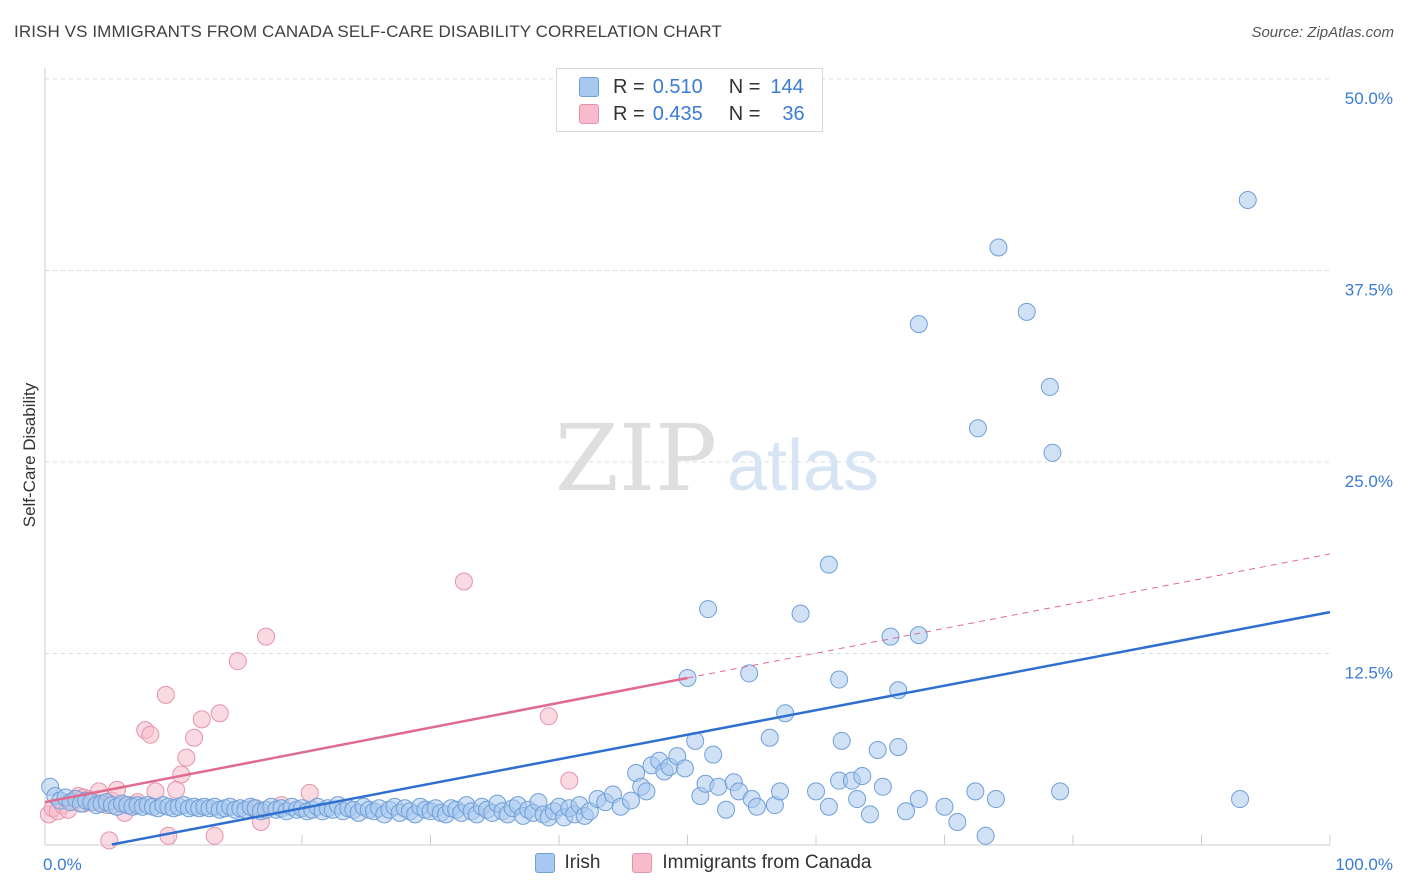 The width and height of the screenshot is (1406, 892). Describe the element at coordinates (1369, 98) in the screenshot. I see `y-tick-label: 50.0%` at that location.